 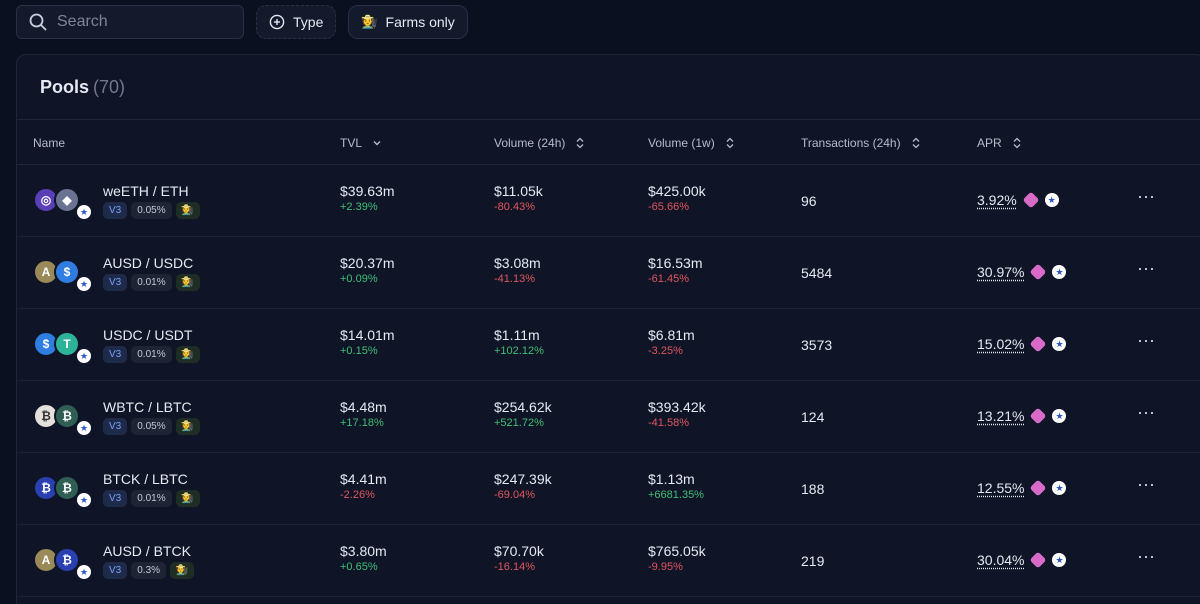 I want to click on type-filter-label: Type, so click(x=308, y=22).